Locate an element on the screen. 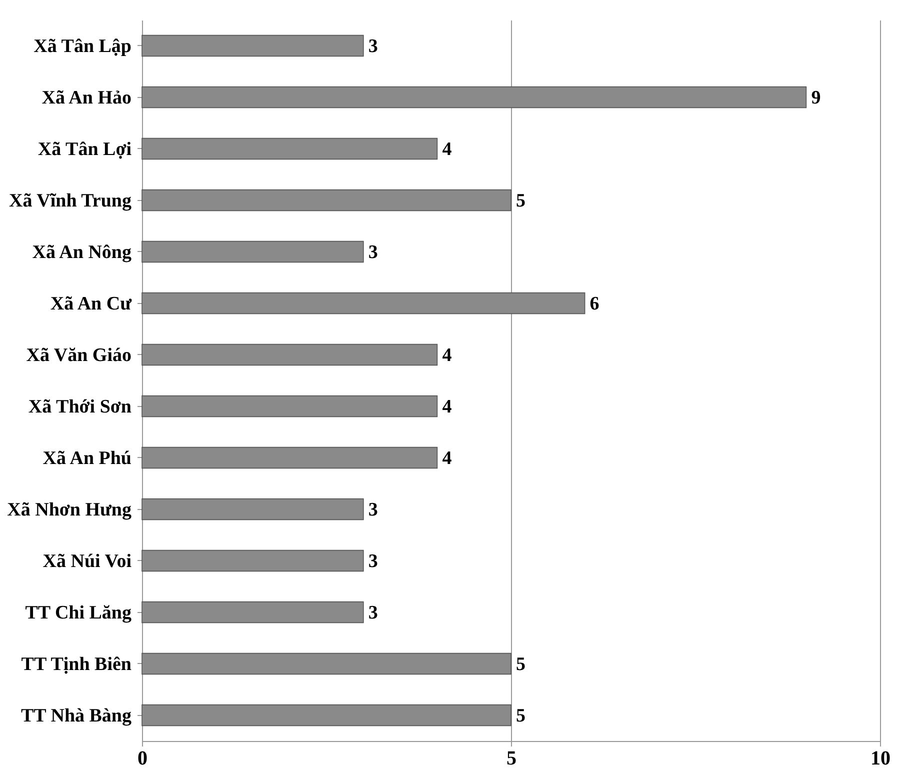  y-tick-label: Xã Tân Lợi is located at coordinates (85, 149).